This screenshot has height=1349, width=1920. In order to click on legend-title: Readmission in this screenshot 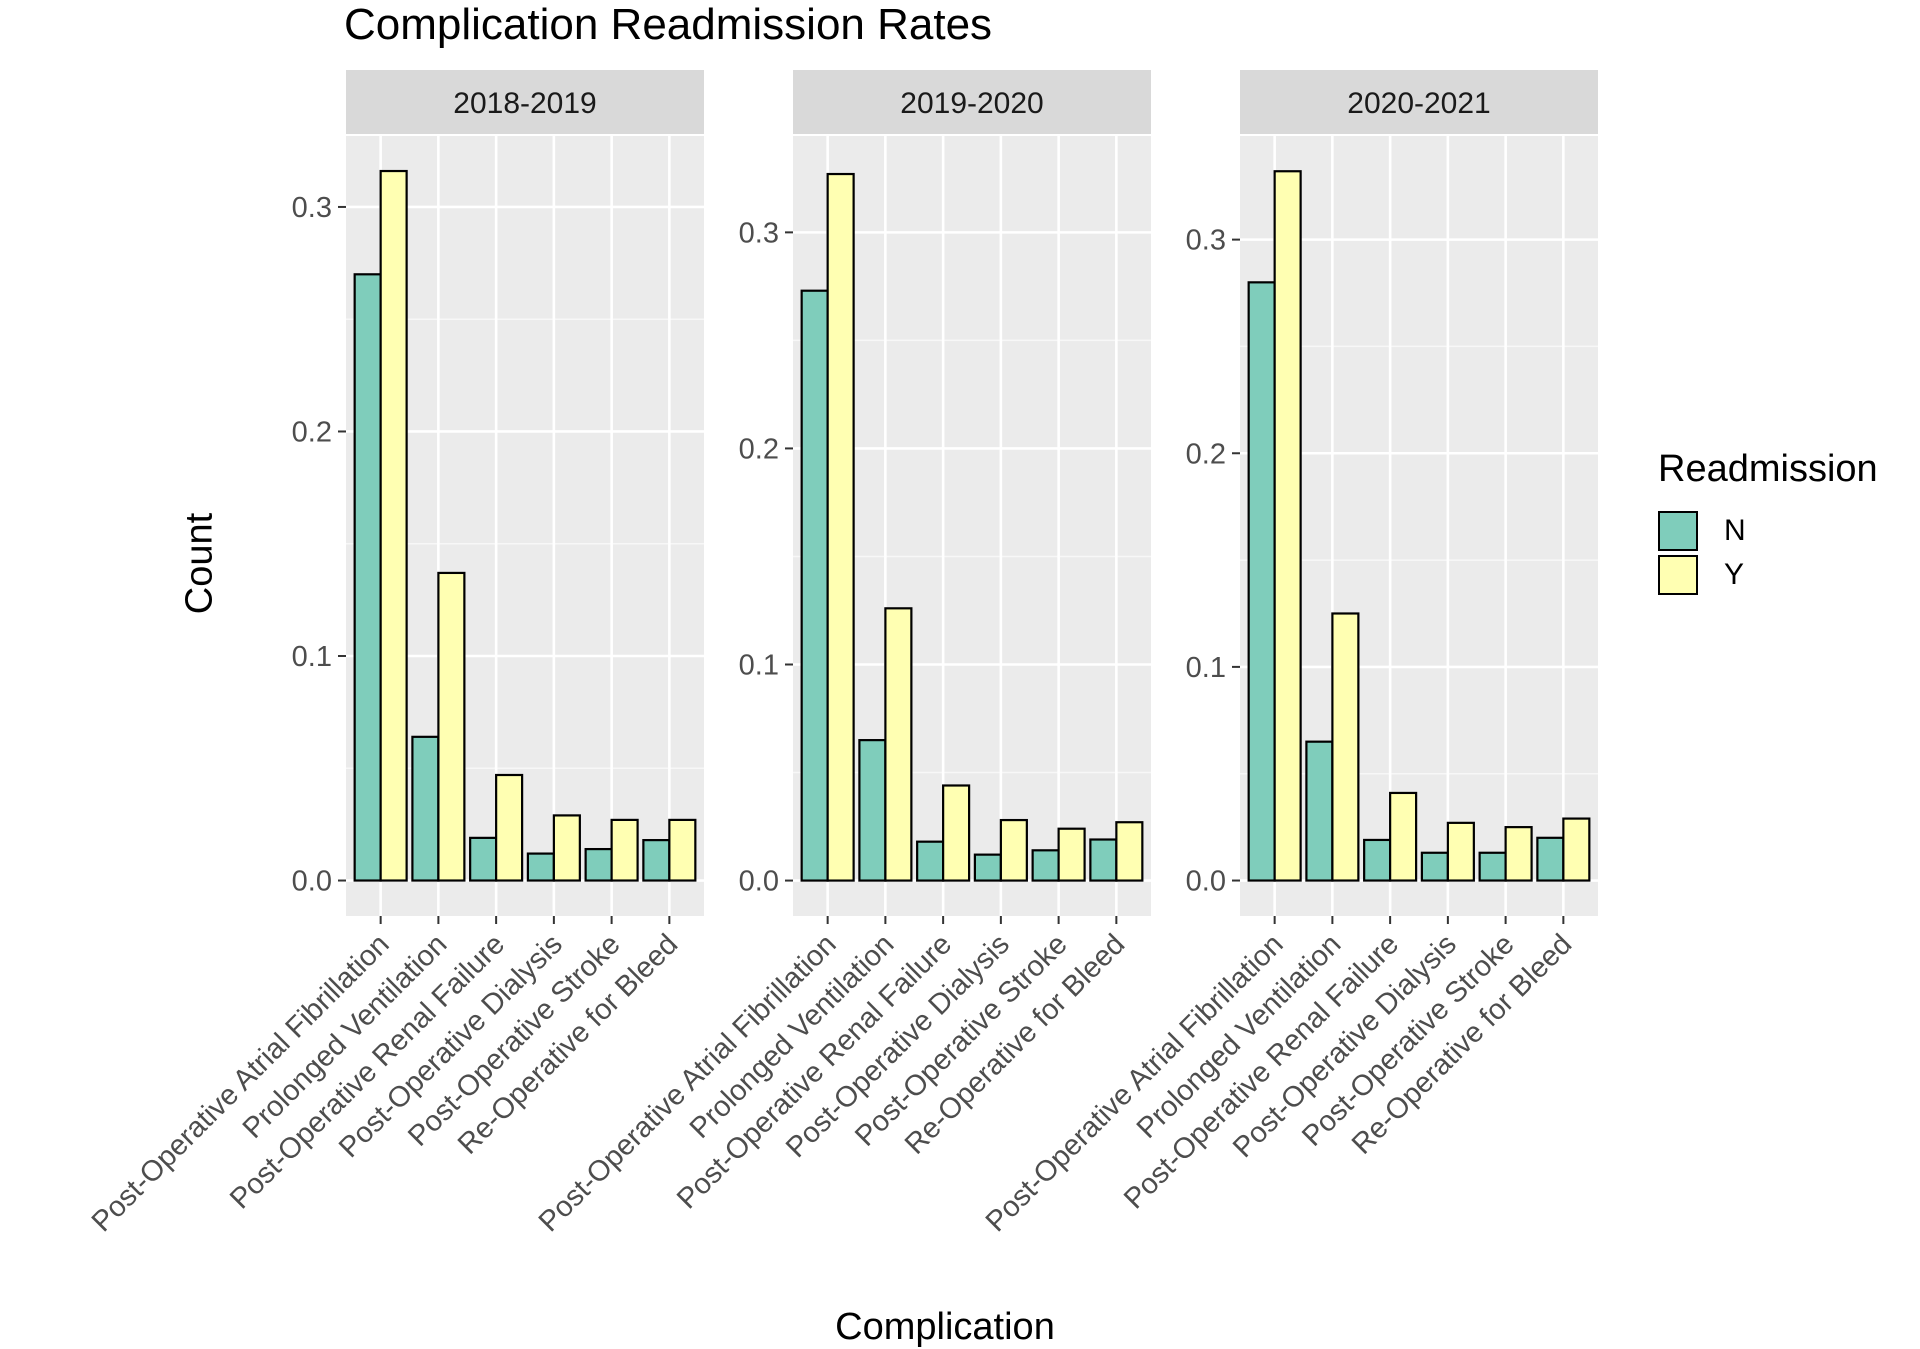, I will do `click(1768, 469)`.